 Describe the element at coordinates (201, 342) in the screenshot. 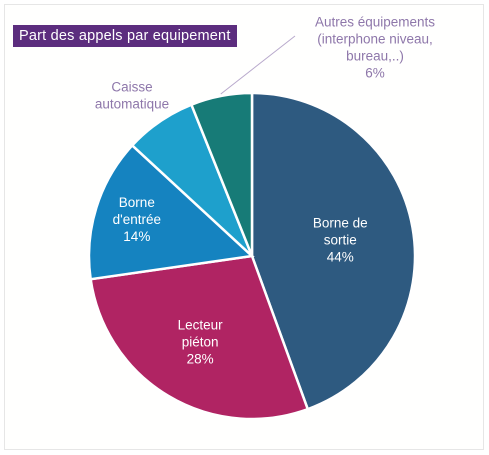

I see `slice-label: Lecteur piéton 28%` at that location.